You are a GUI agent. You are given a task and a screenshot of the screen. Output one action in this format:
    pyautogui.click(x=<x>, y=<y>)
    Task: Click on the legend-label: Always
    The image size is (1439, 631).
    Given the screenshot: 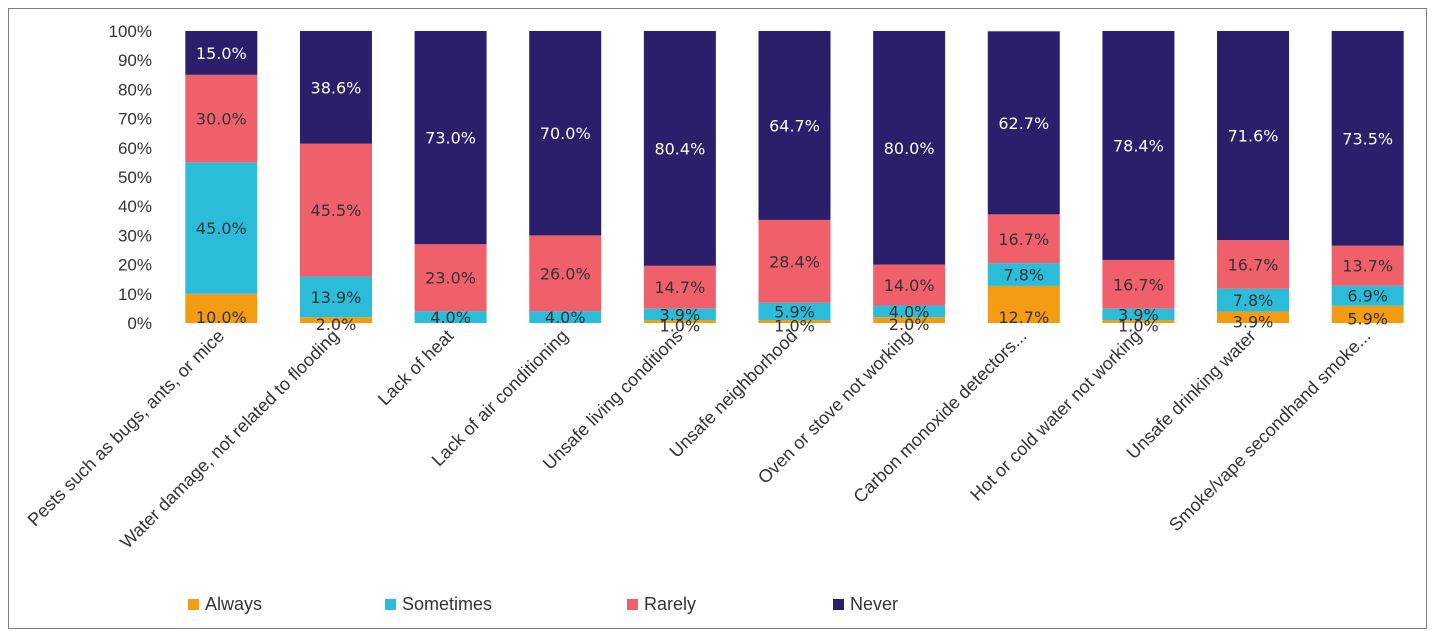 What is the action you would take?
    pyautogui.click(x=234, y=604)
    